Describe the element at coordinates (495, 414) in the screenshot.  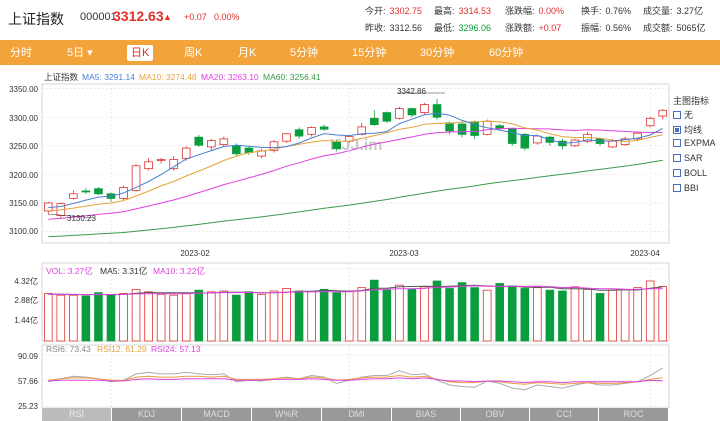
I see `tab-obv: OBV` at that location.